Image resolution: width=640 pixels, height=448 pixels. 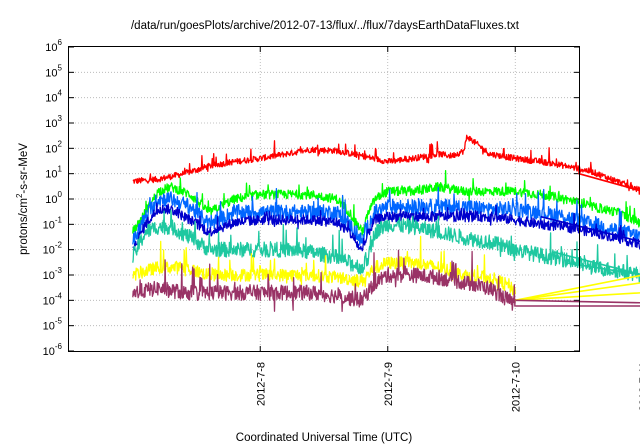 What do you see at coordinates (60, 93) in the screenshot?
I see `y-tick-exp: 4` at bounding box center [60, 93].